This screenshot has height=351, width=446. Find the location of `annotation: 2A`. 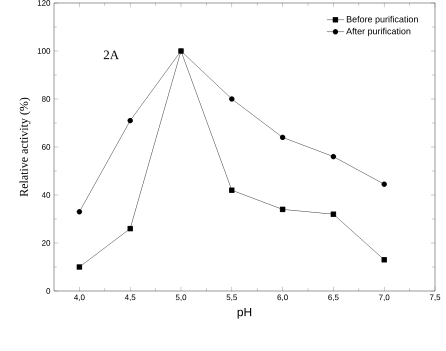

annotation: 2A is located at coordinates (111, 55).